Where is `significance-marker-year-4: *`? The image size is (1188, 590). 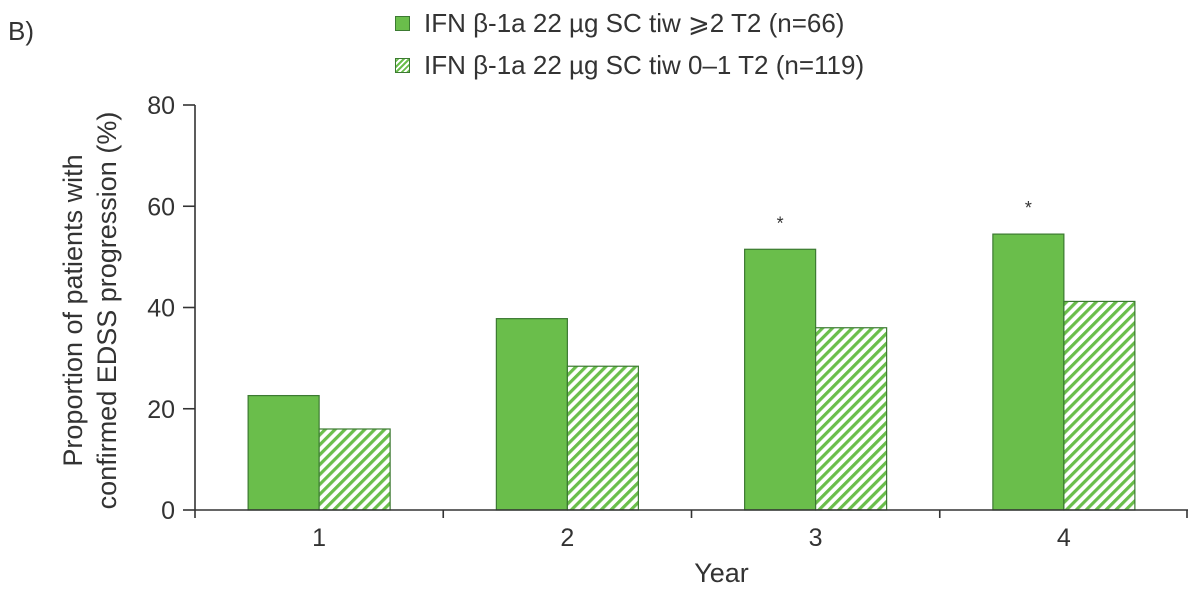
significance-marker-year-4: * is located at coordinates (1028, 208).